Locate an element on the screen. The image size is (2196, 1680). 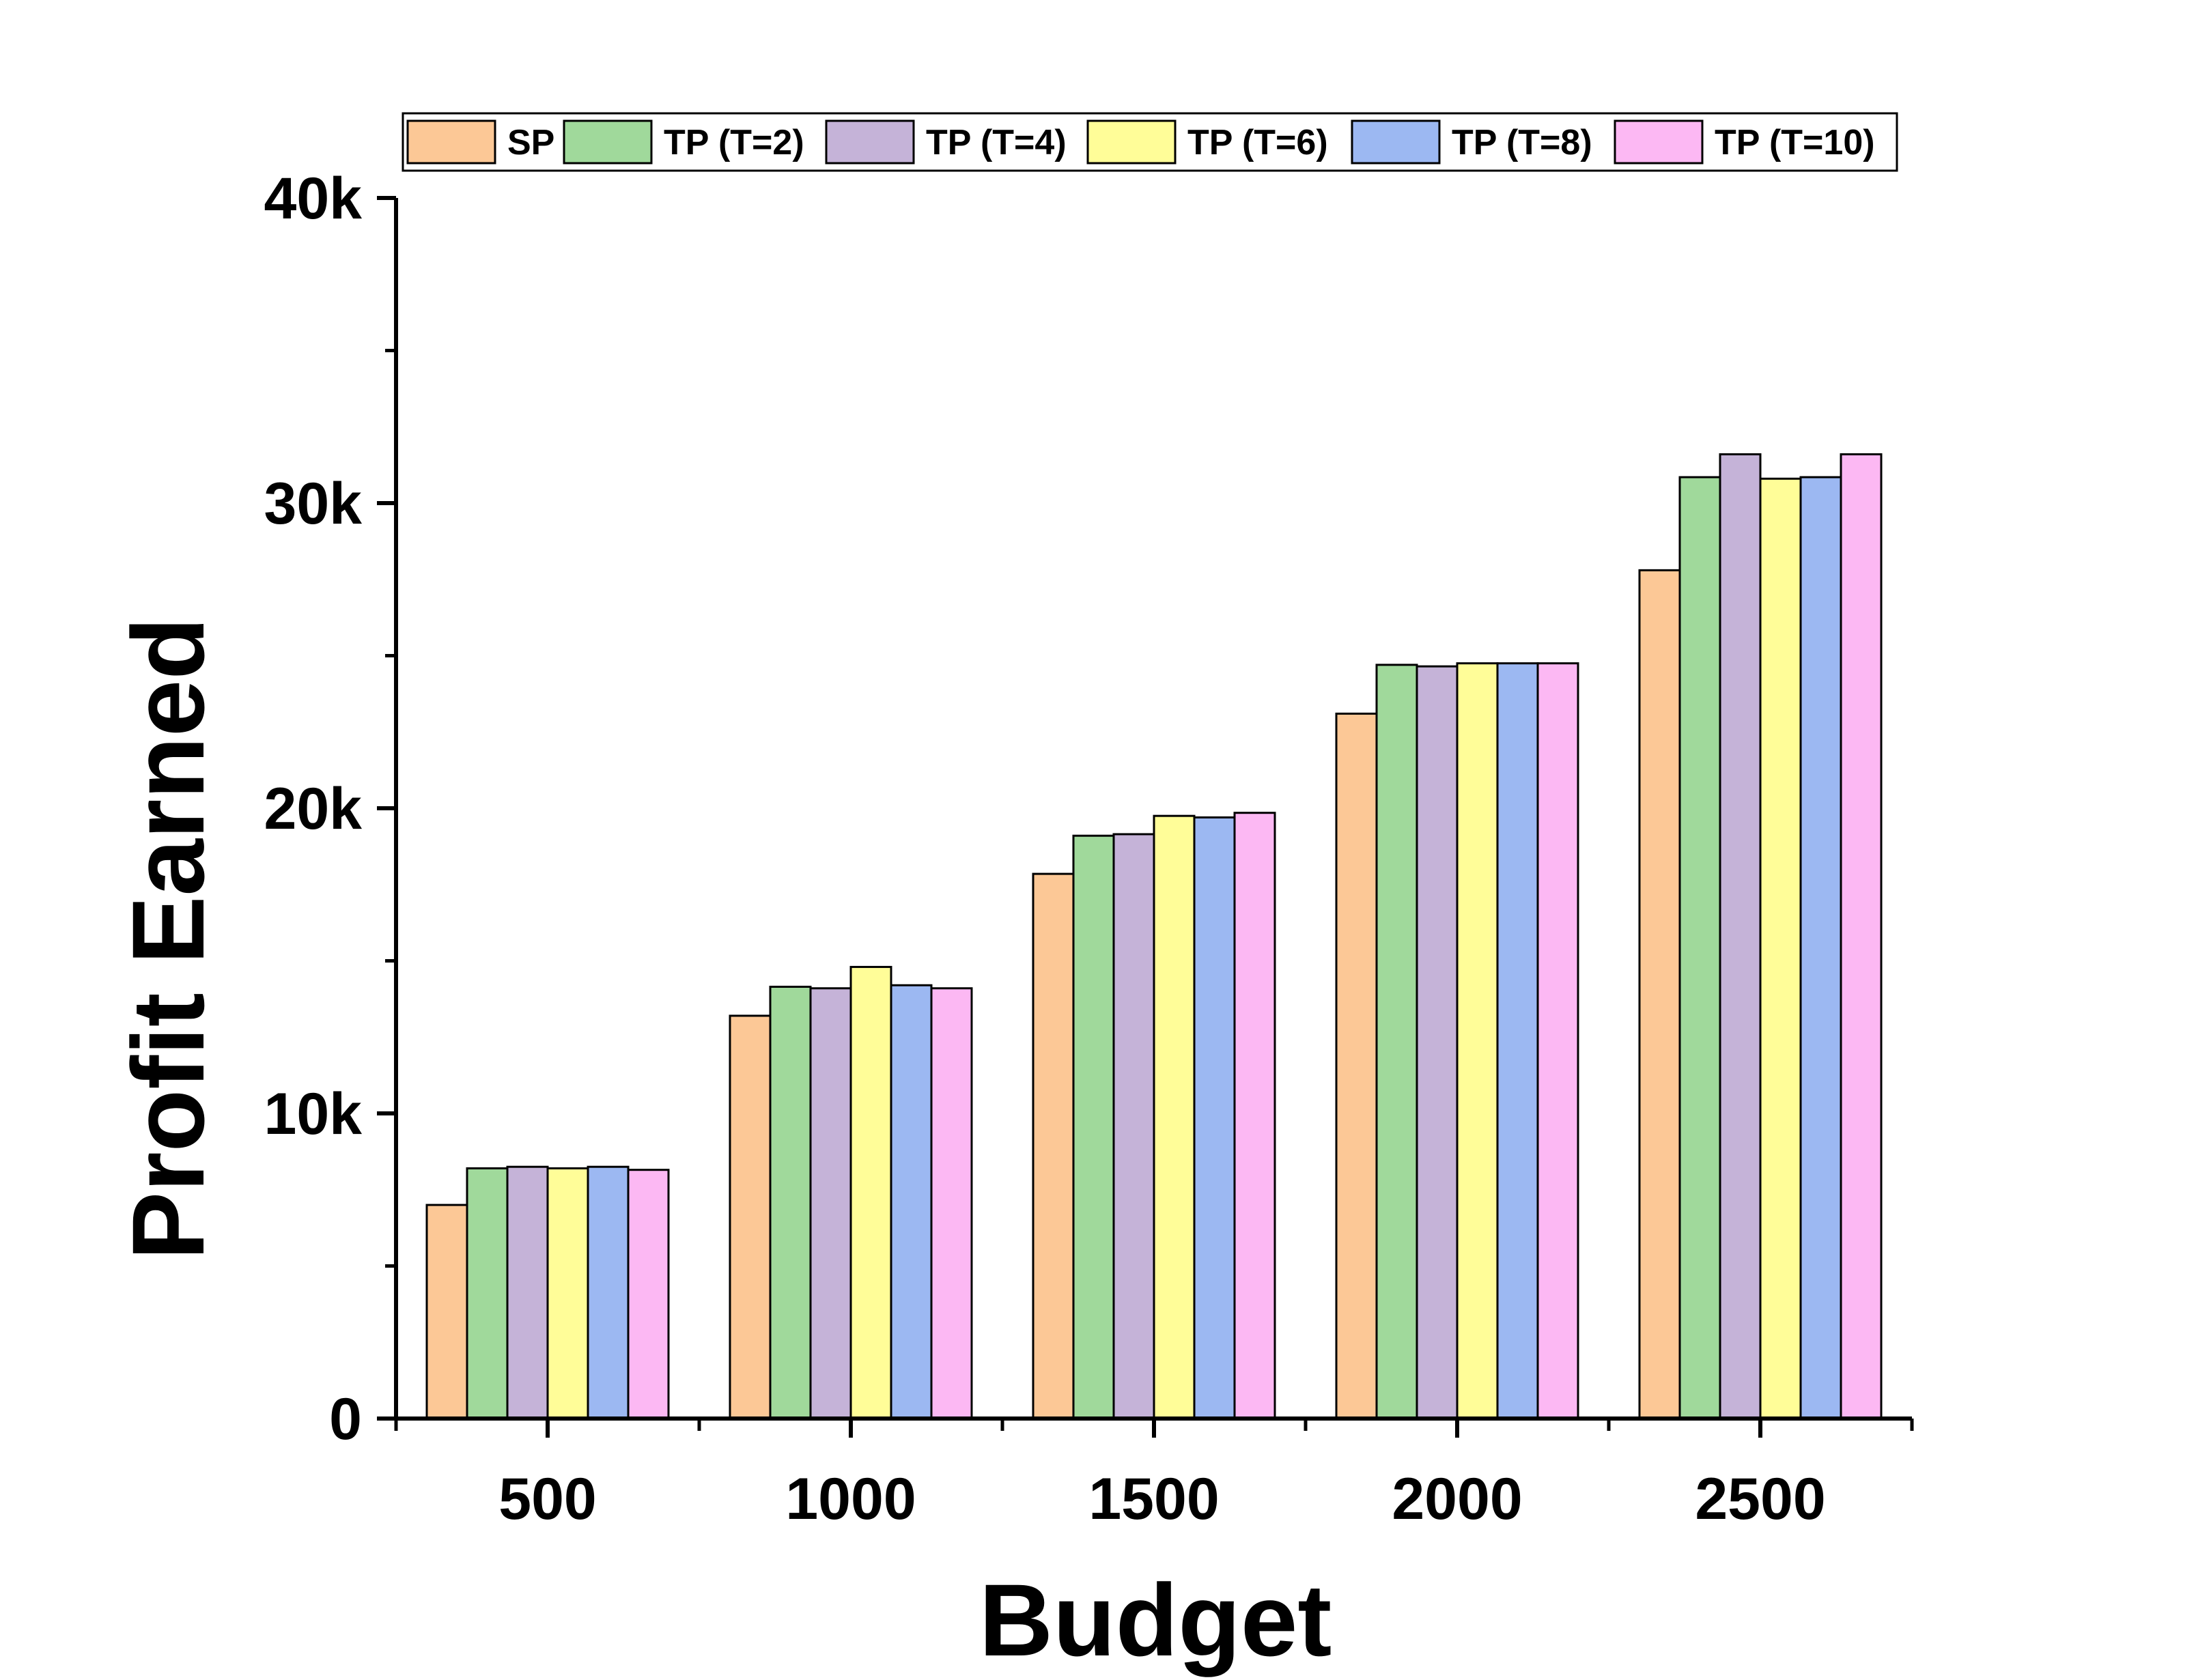
legend-label: TP (T=2) is located at coordinates (734, 142).